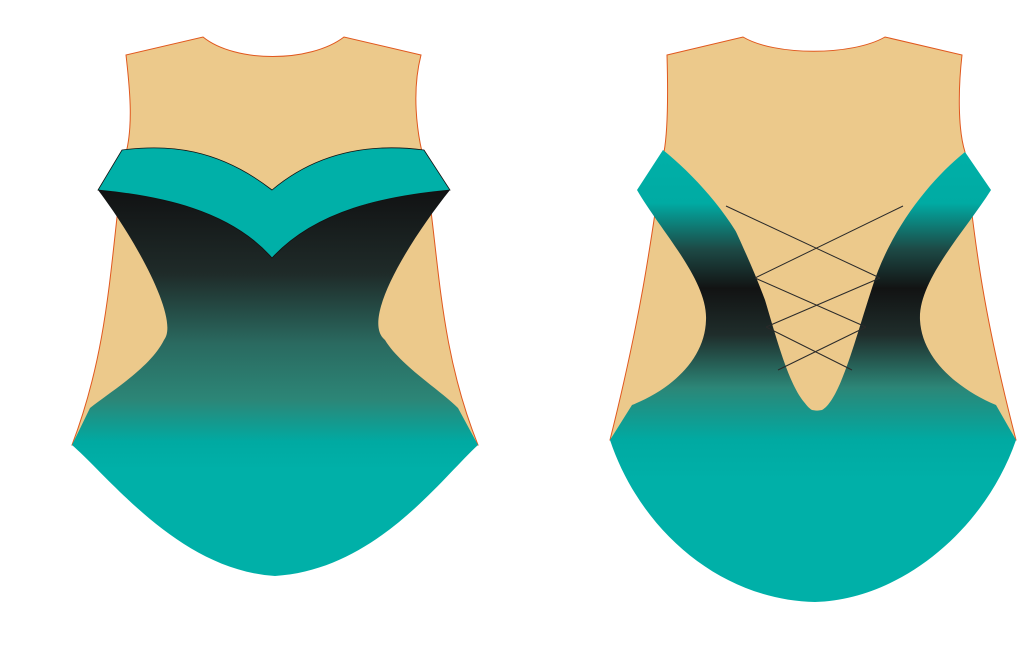 Image resolution: width=1030 pixels, height=652 pixels. I want to click on front-neckline-band, so click(274, 203).